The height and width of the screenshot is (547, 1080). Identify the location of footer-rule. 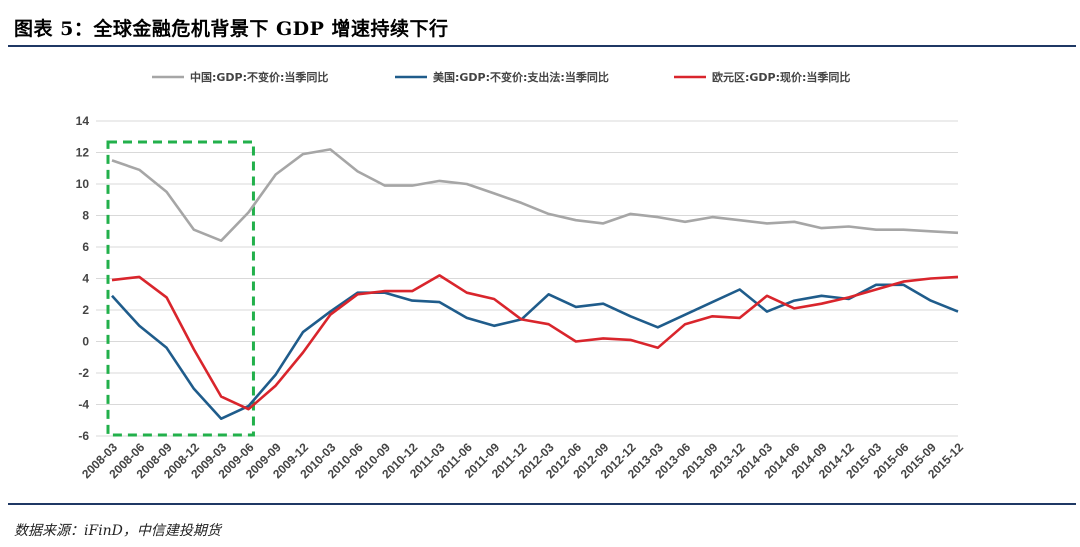
(542, 504).